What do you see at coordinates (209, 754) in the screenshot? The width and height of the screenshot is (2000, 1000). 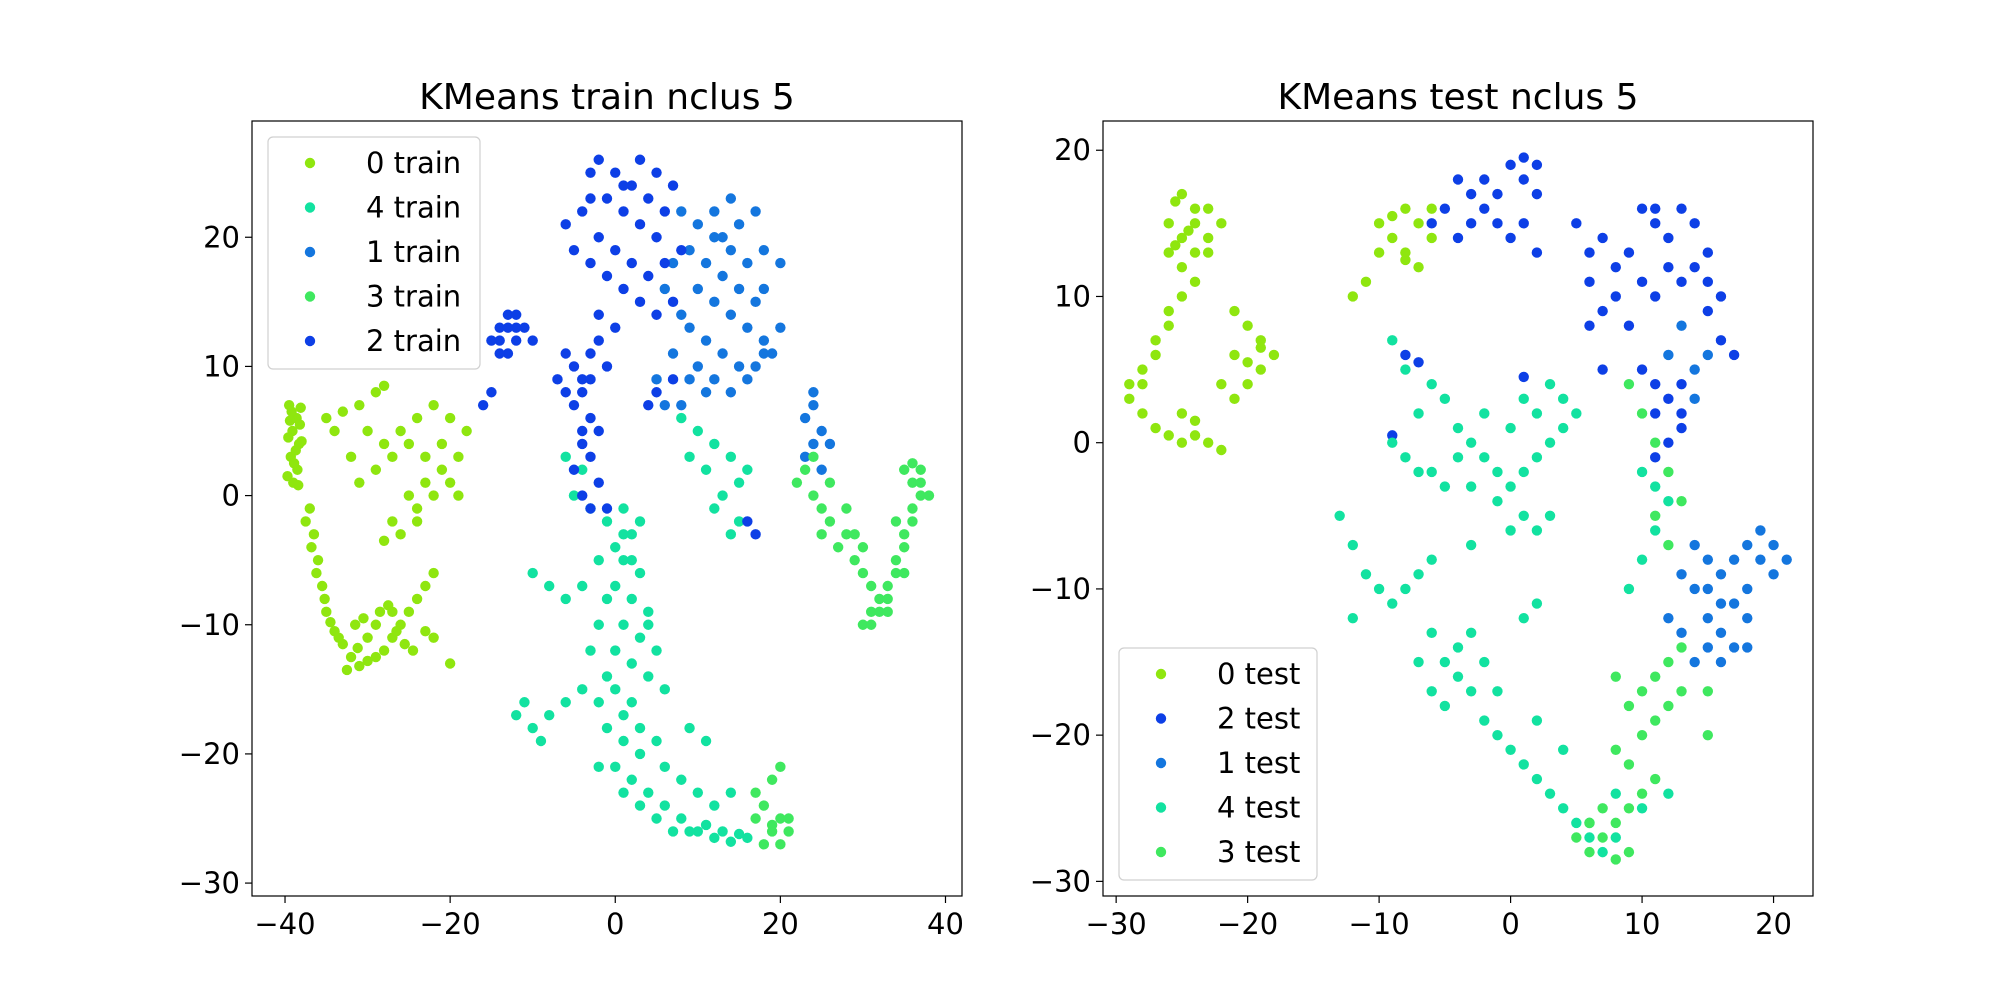 I see `y-tick-label: −20` at bounding box center [209, 754].